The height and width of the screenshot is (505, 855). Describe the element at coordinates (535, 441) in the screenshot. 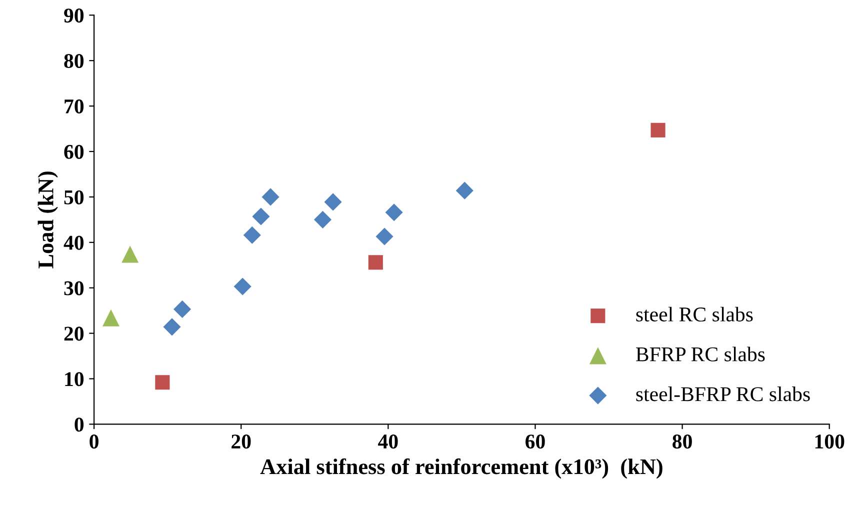

I see `x-tick-label: 60` at that location.